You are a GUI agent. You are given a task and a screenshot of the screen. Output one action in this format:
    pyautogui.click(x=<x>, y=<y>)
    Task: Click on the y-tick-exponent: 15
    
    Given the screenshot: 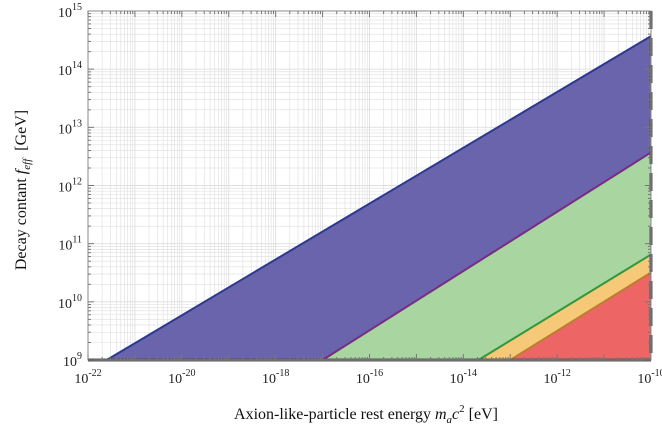 What is the action you would take?
    pyautogui.click(x=77, y=7)
    